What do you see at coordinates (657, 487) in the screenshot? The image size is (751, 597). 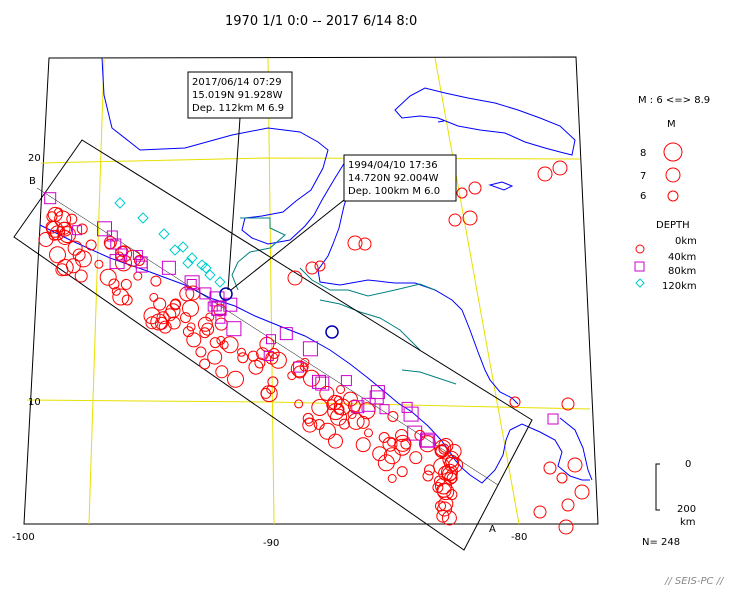 I see `depth-scale-bar` at bounding box center [657, 487].